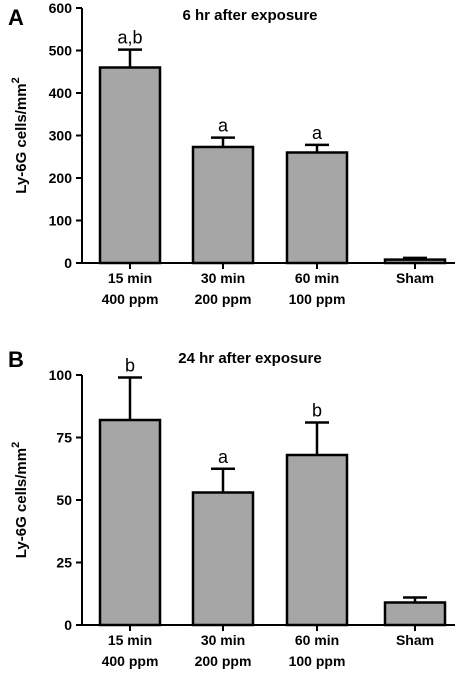 The image size is (467, 683). What do you see at coordinates (130, 366) in the screenshot?
I see `panel-b-sig-label-0: b` at bounding box center [130, 366].